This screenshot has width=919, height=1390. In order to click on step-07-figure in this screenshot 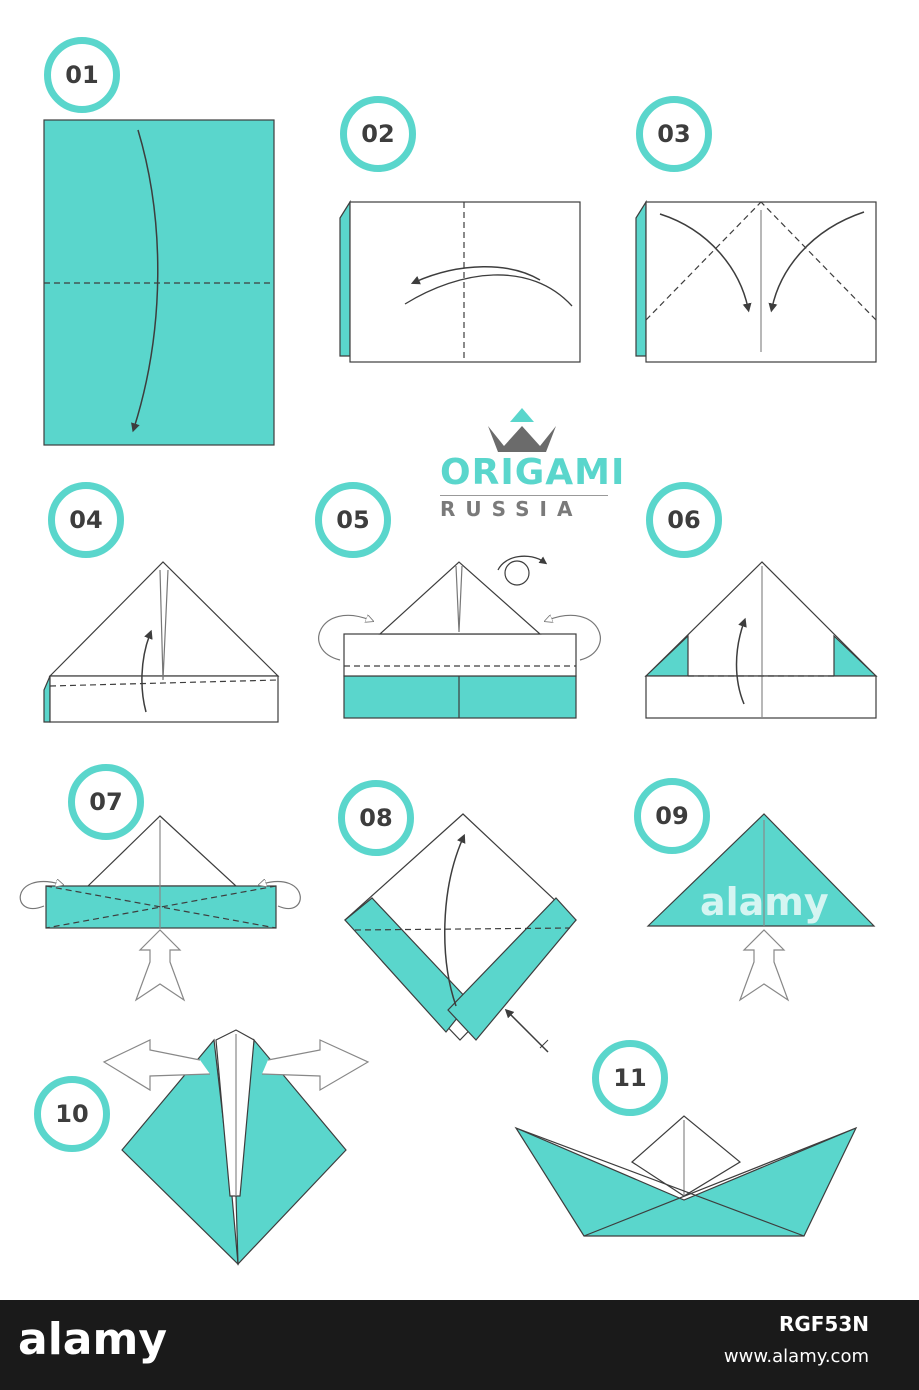, I will do `click(160, 908)`.